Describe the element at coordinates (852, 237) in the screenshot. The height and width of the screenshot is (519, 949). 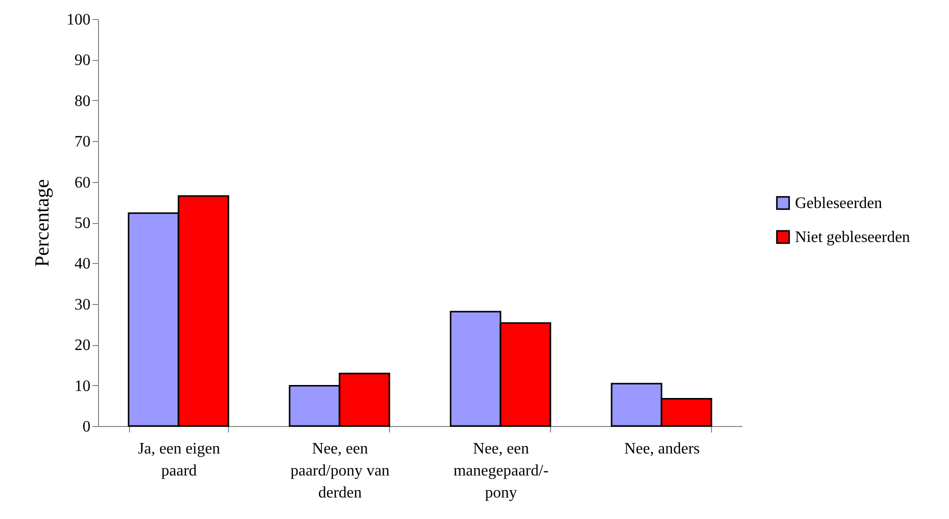
I see `legend-label: Niet gebleseerden` at that location.